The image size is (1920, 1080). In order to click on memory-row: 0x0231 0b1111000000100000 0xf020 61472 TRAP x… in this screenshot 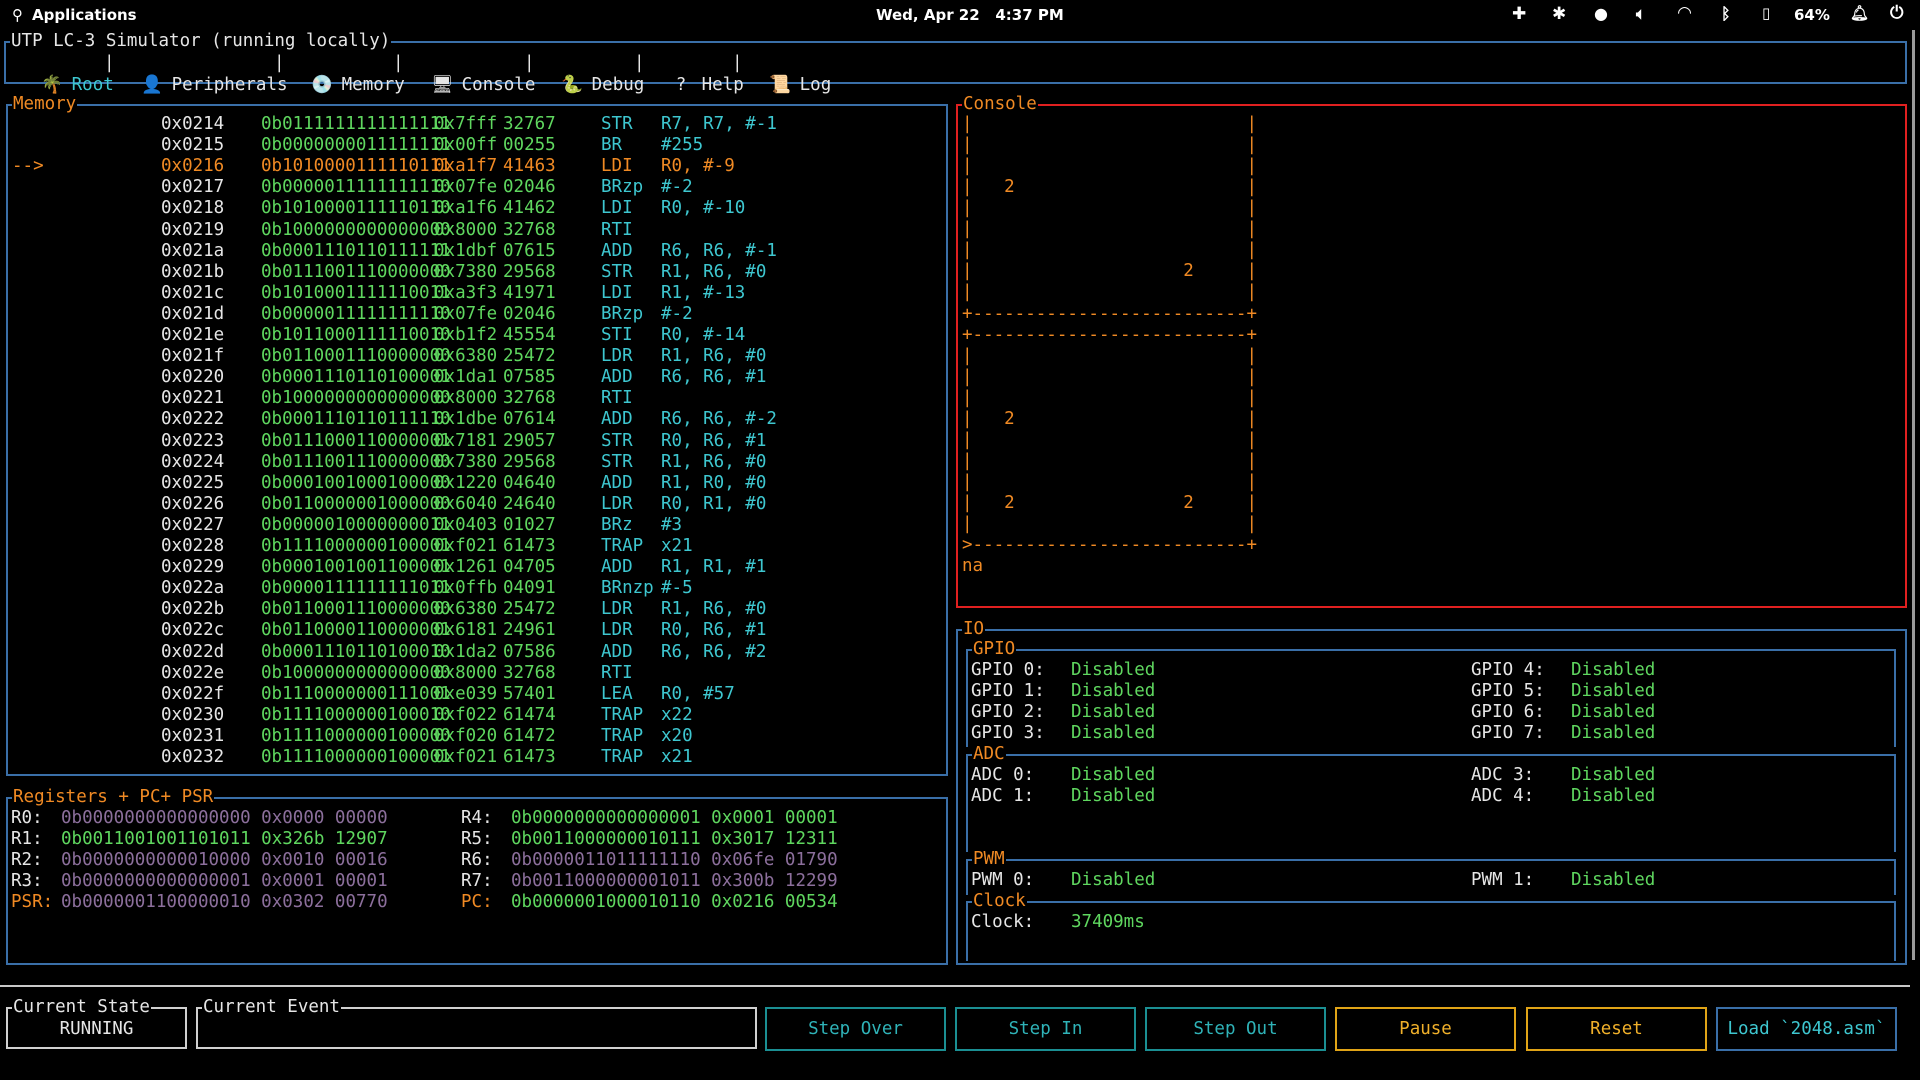, I will do `click(470, 736)`.